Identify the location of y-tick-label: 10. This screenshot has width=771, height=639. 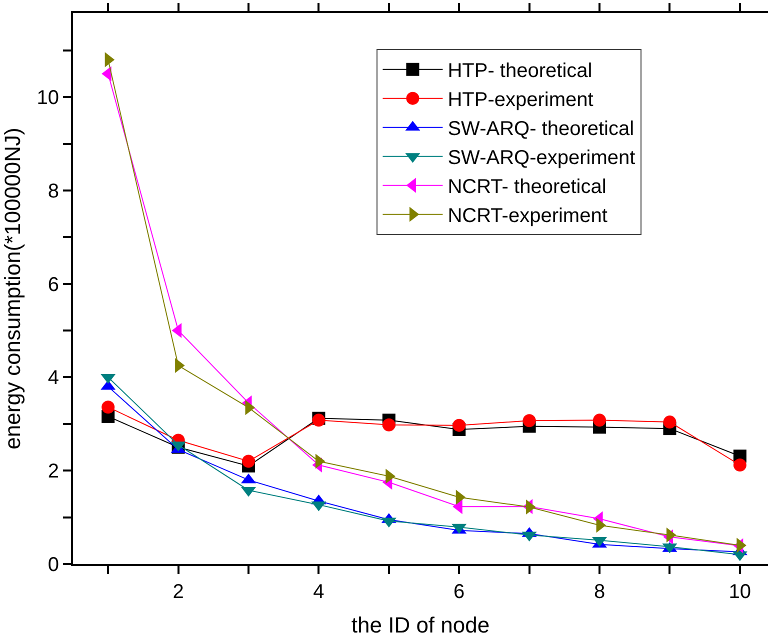
(47, 98).